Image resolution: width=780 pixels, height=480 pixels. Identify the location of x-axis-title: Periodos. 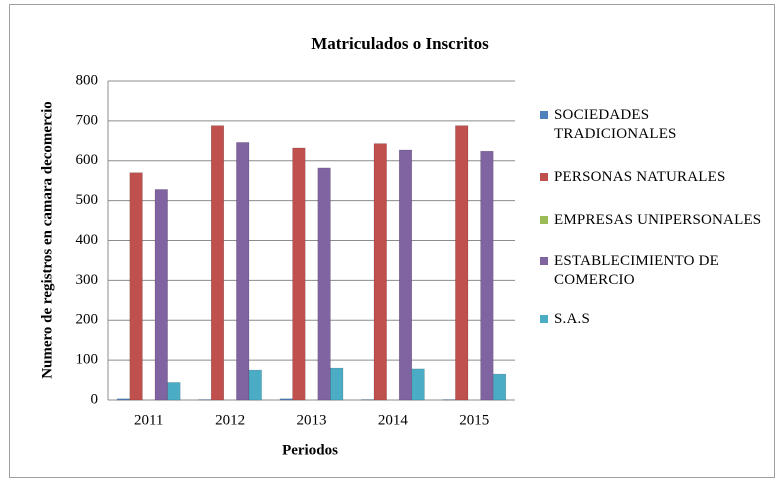
(310, 450).